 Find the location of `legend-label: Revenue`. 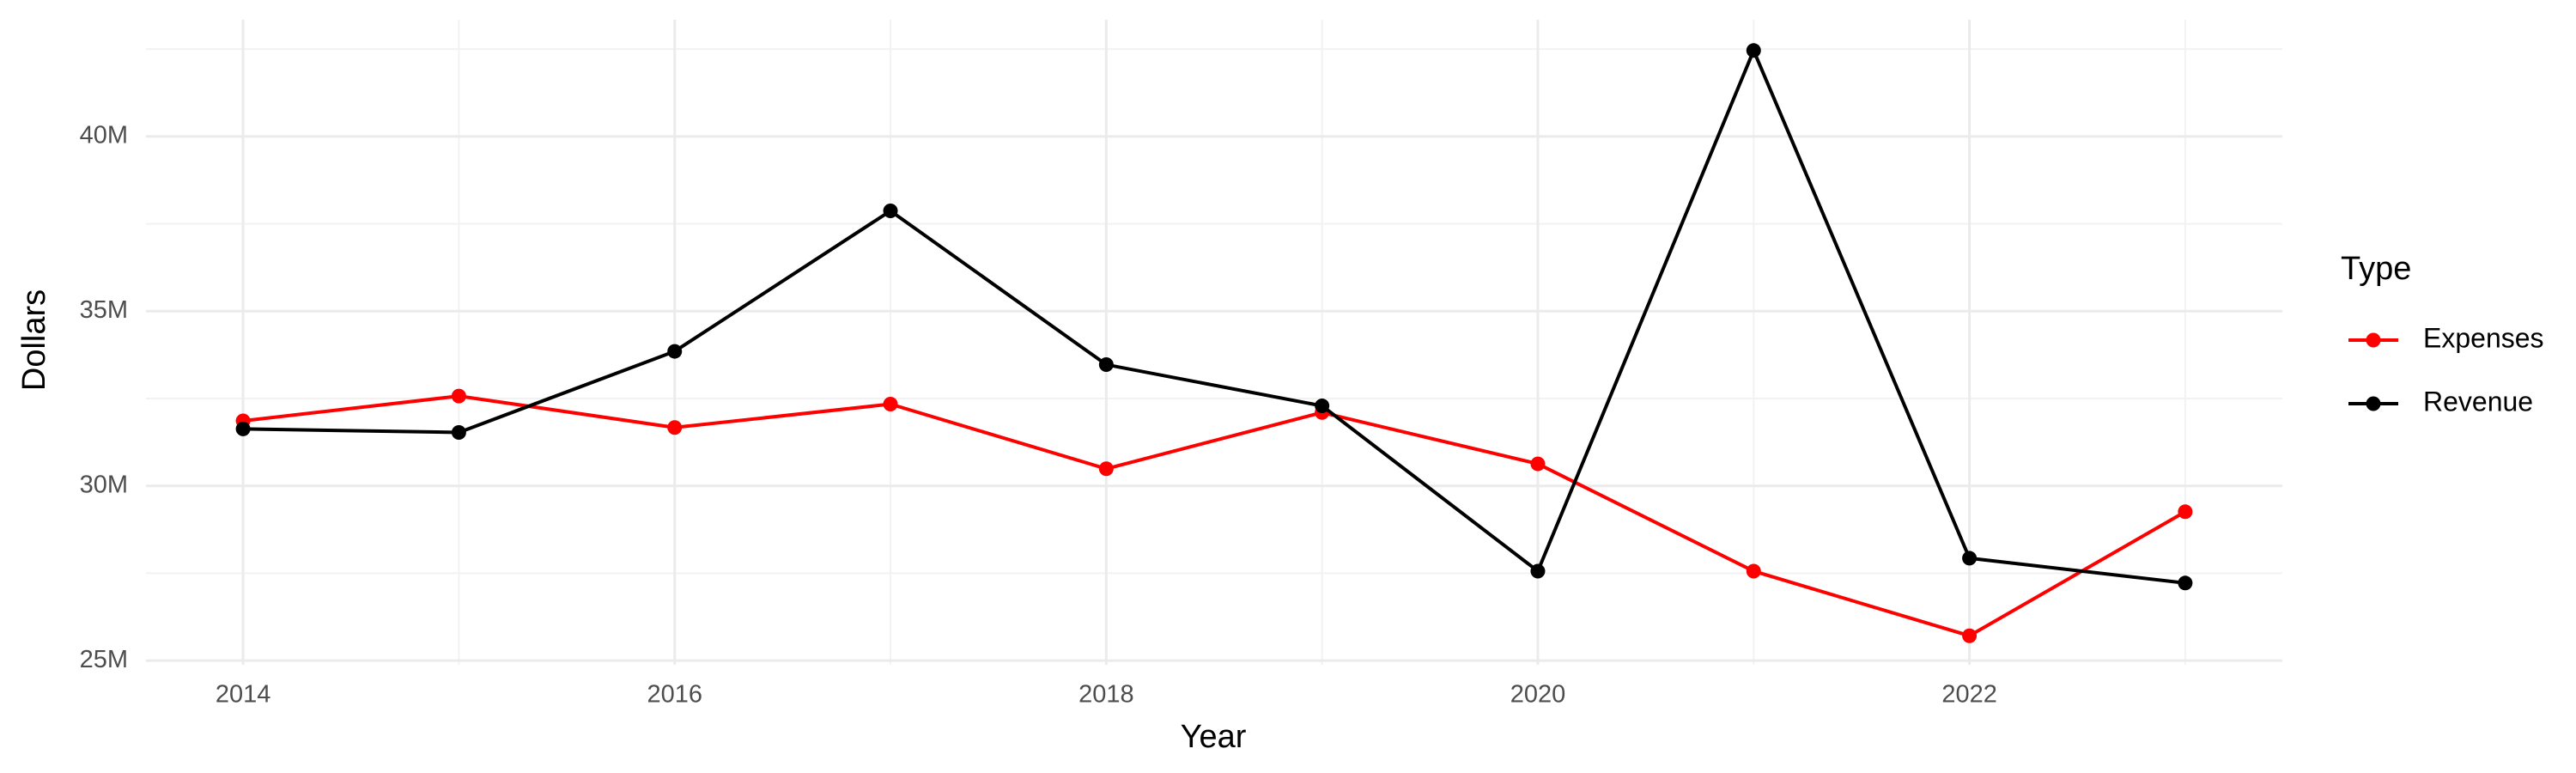

legend-label: Revenue is located at coordinates (2478, 401).